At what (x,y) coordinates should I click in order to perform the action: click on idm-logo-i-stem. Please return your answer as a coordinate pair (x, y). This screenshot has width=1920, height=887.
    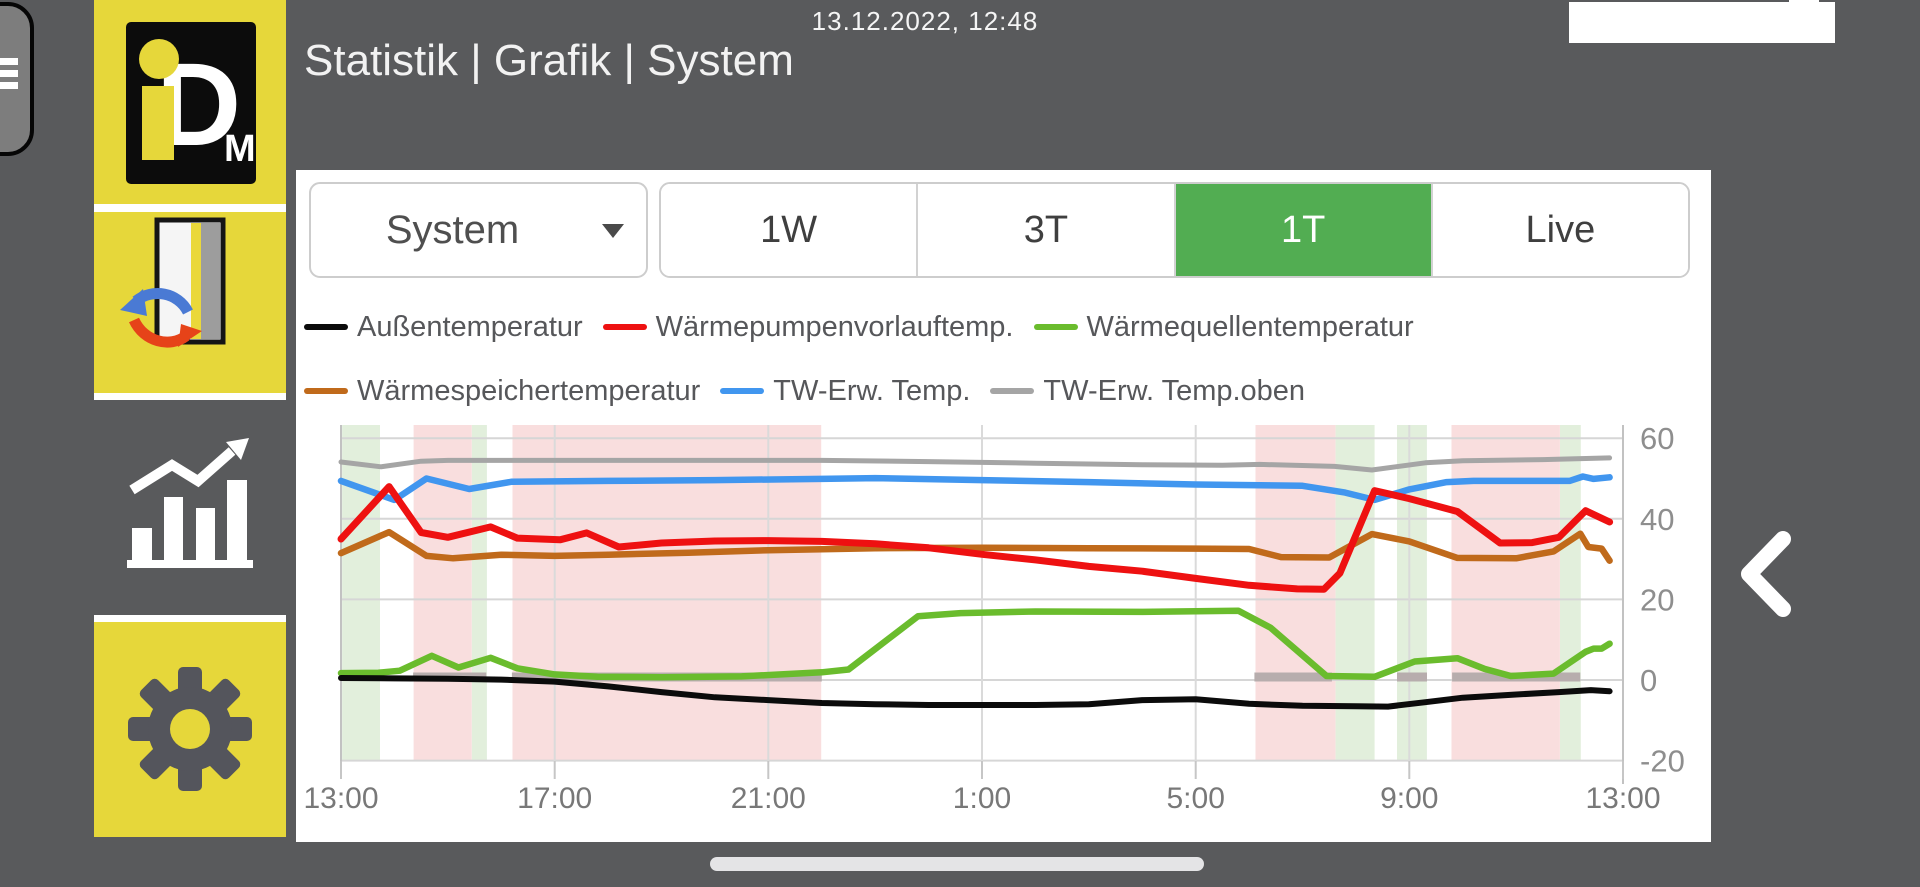
    Looking at the image, I should click on (158, 123).